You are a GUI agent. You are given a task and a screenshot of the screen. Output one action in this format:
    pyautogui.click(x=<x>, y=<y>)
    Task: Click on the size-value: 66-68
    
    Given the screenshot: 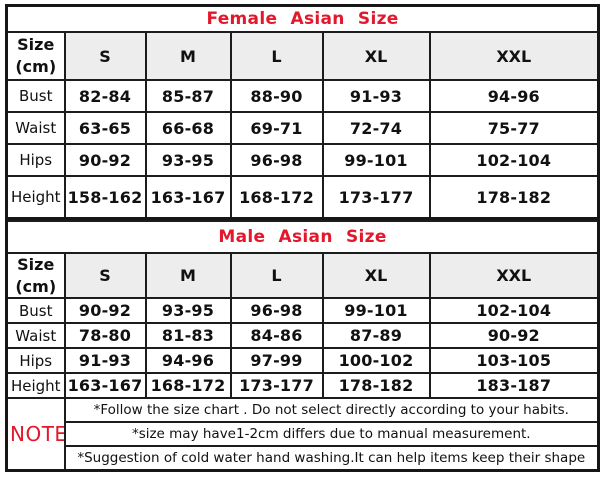 What is the action you would take?
    pyautogui.click(x=188, y=128)
    